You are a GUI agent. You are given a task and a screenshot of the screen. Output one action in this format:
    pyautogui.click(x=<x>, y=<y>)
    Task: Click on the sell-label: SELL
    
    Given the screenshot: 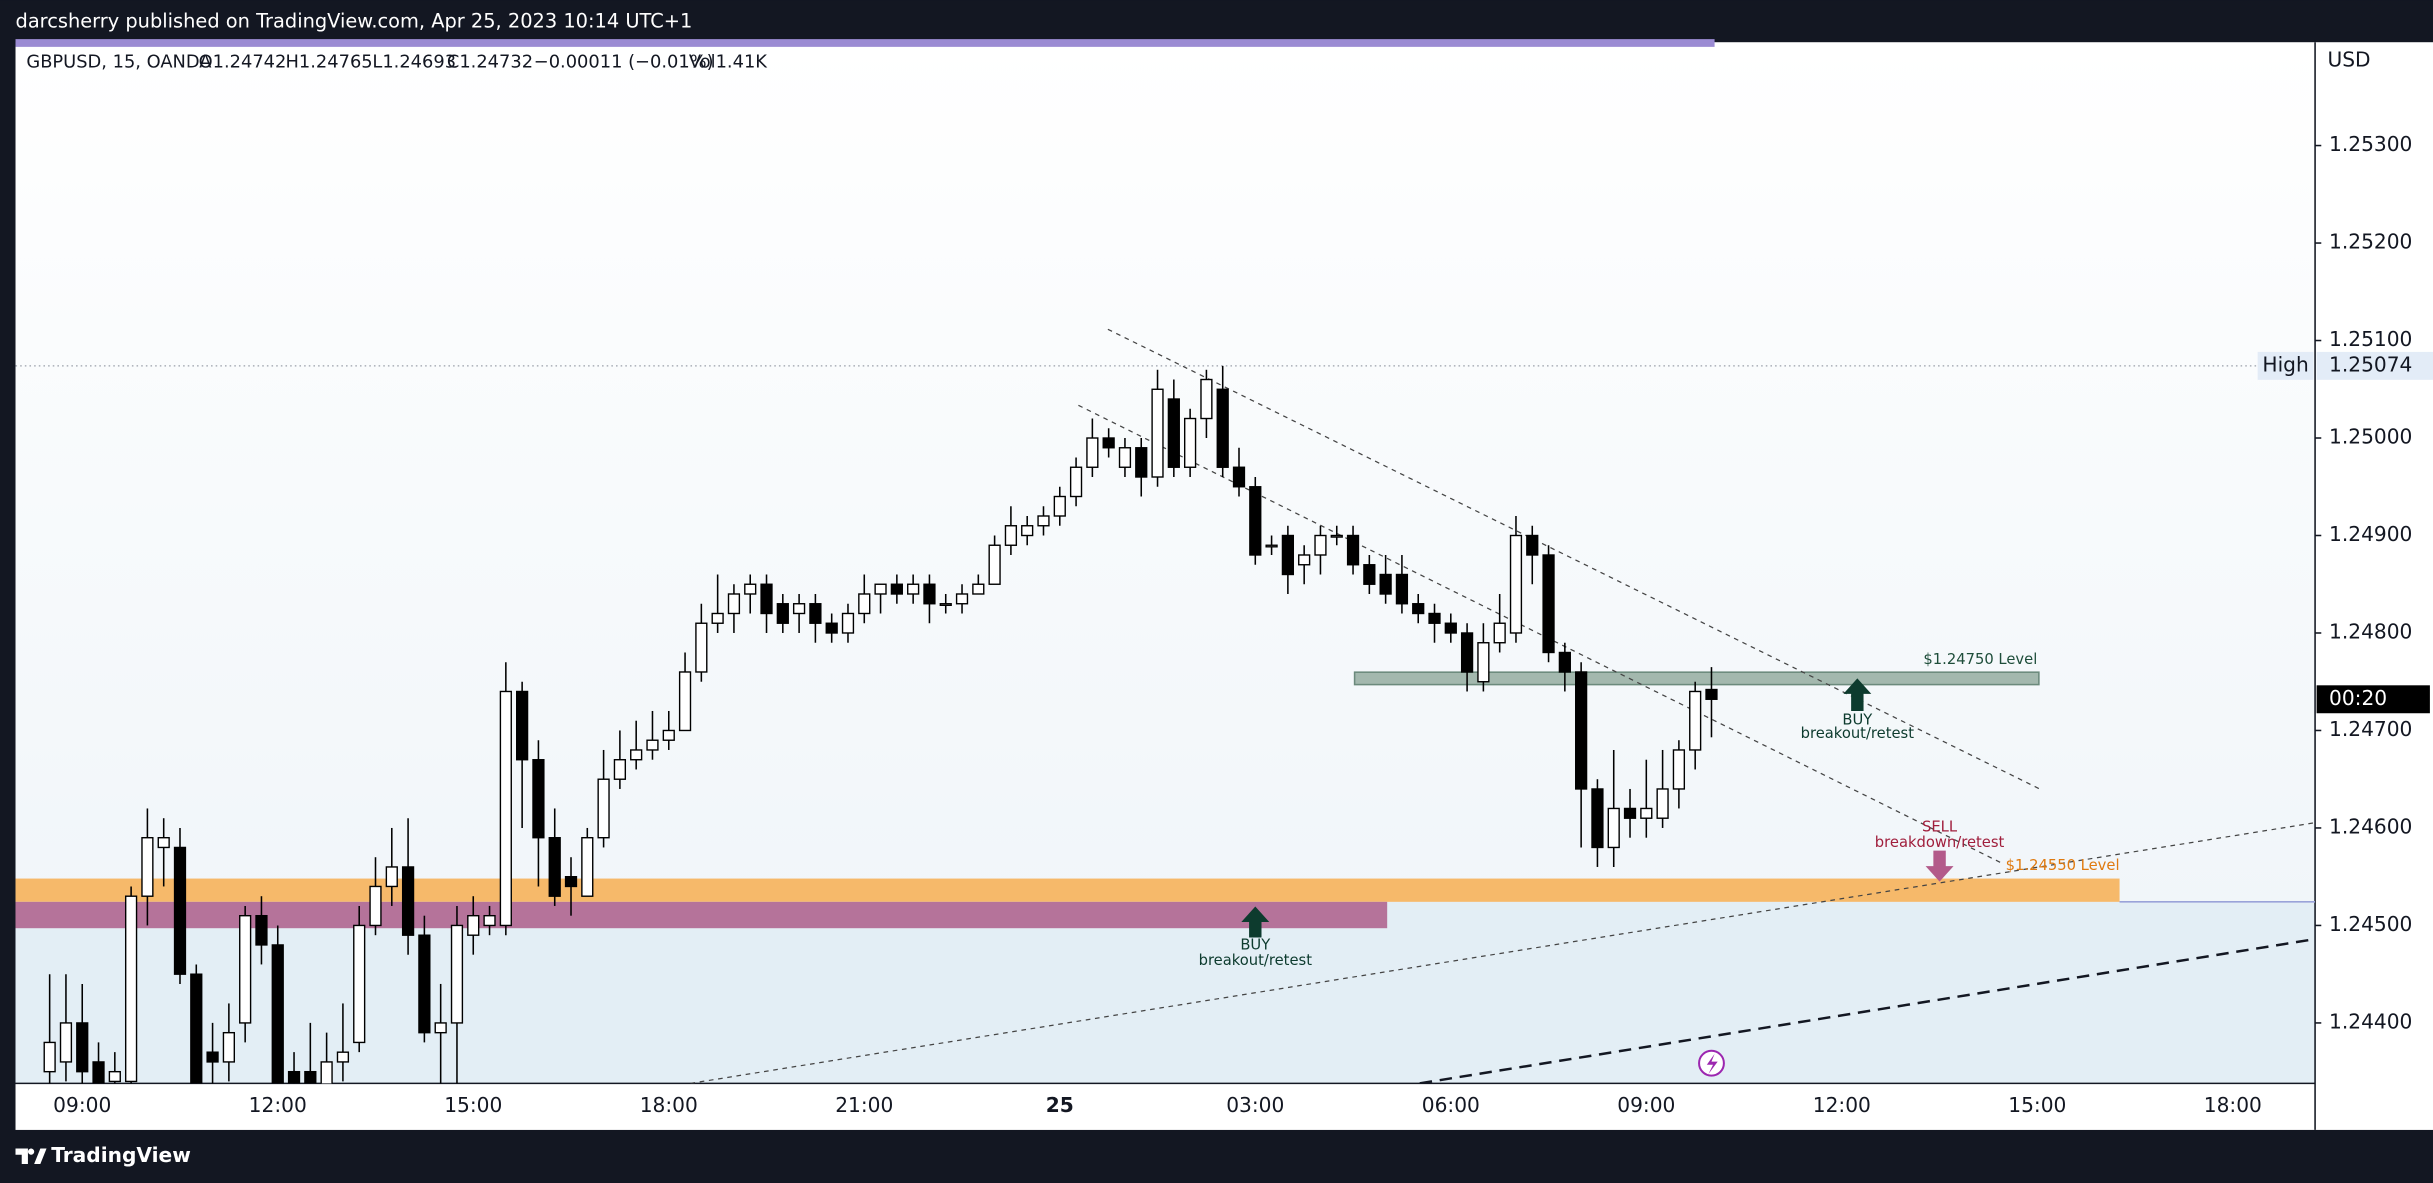 What is the action you would take?
    pyautogui.click(x=1940, y=826)
    